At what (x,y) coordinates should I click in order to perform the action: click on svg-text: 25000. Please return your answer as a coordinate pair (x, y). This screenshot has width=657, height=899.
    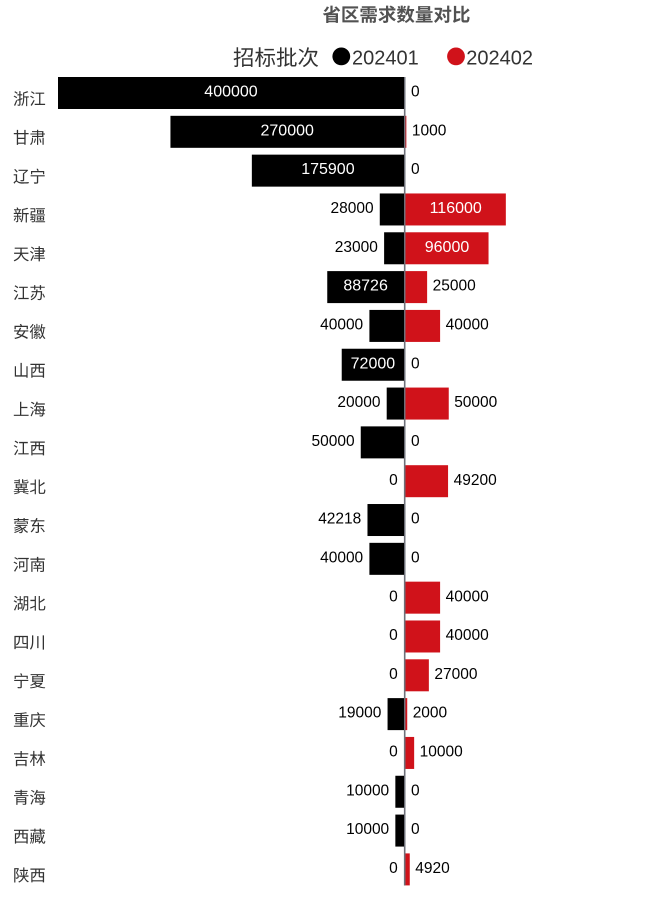
    Looking at the image, I should click on (454, 286).